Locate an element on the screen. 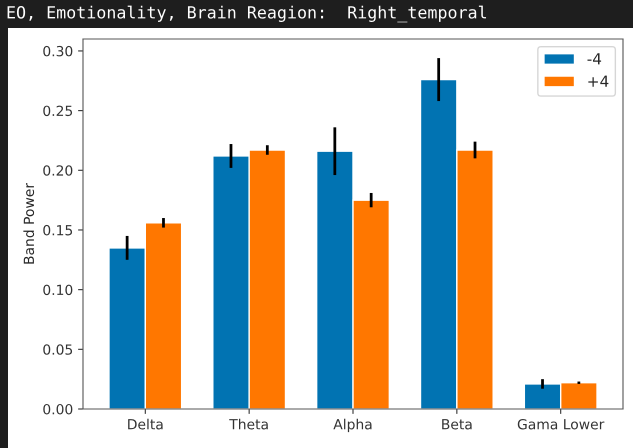  y-tick-label: 0.10 is located at coordinates (57, 290).